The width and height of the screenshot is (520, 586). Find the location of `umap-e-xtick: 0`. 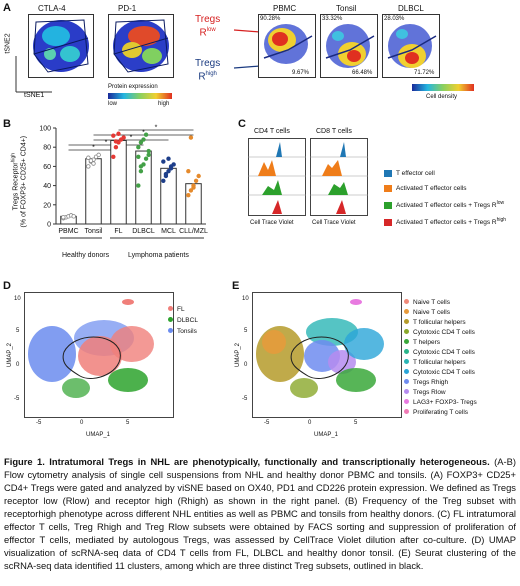

umap-e-xtick: 0 is located at coordinates (310, 423).